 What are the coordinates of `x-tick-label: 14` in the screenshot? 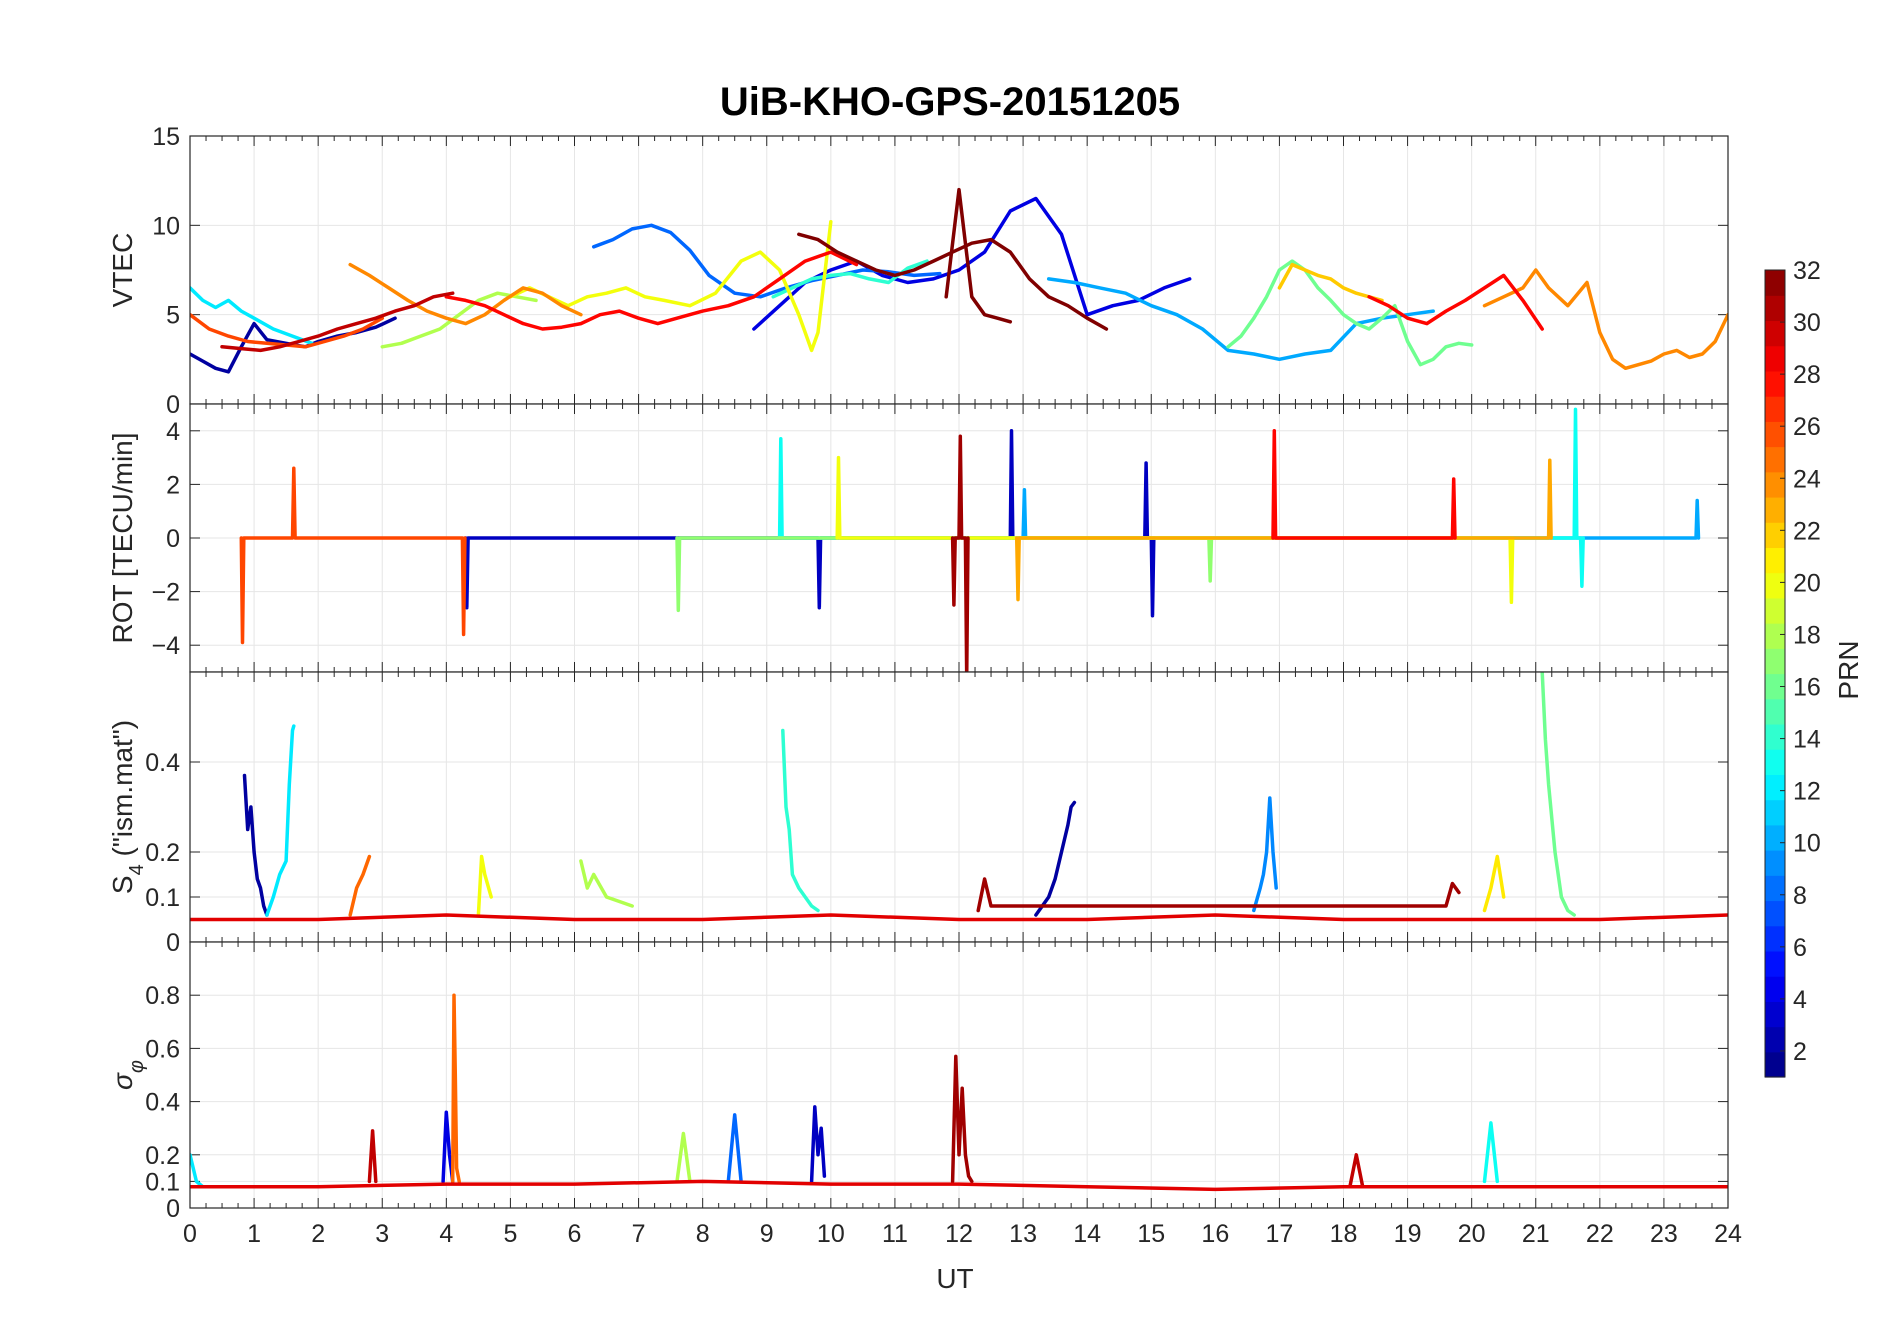 It's located at (1087, 1234).